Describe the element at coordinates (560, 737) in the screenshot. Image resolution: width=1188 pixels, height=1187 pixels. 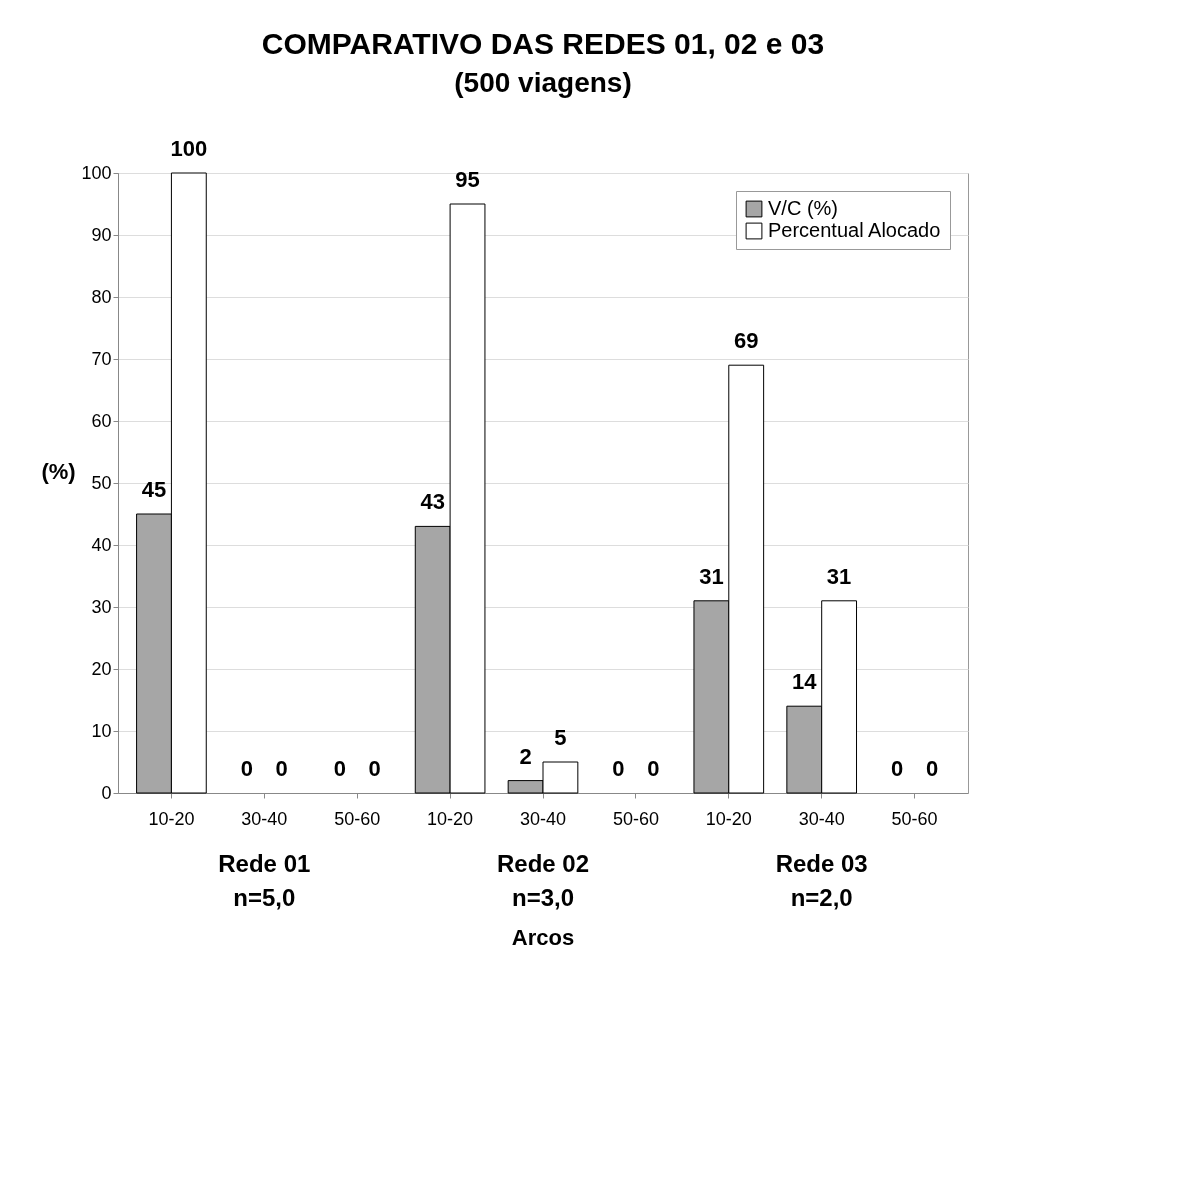
I see `data-label: 5` at that location.